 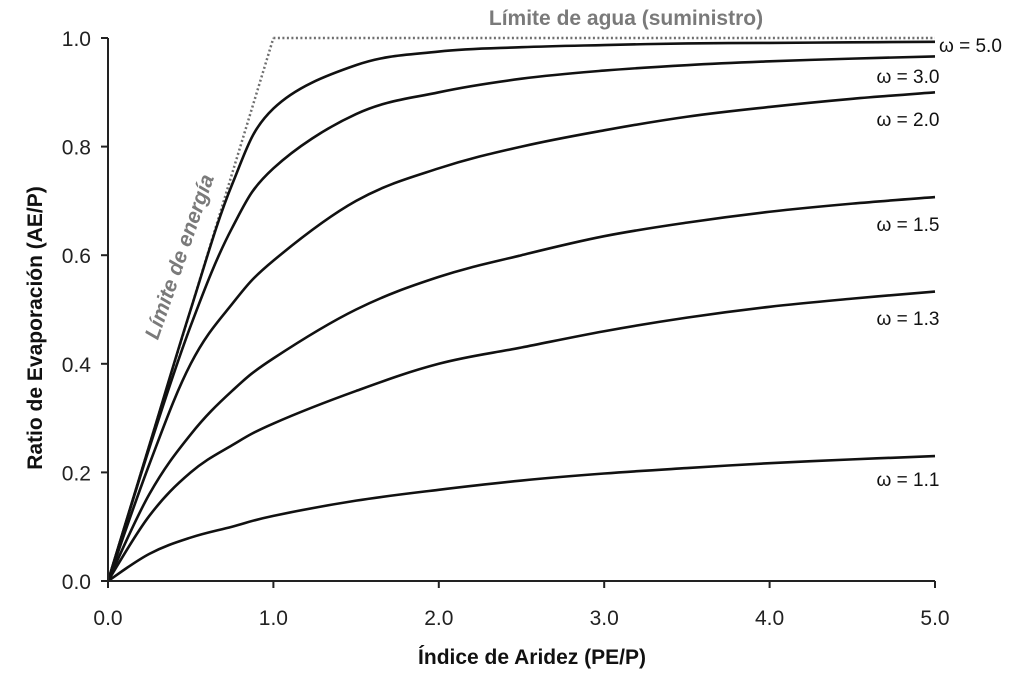 What do you see at coordinates (908, 319) in the screenshot?
I see `series-label-4: ω = 1.3` at bounding box center [908, 319].